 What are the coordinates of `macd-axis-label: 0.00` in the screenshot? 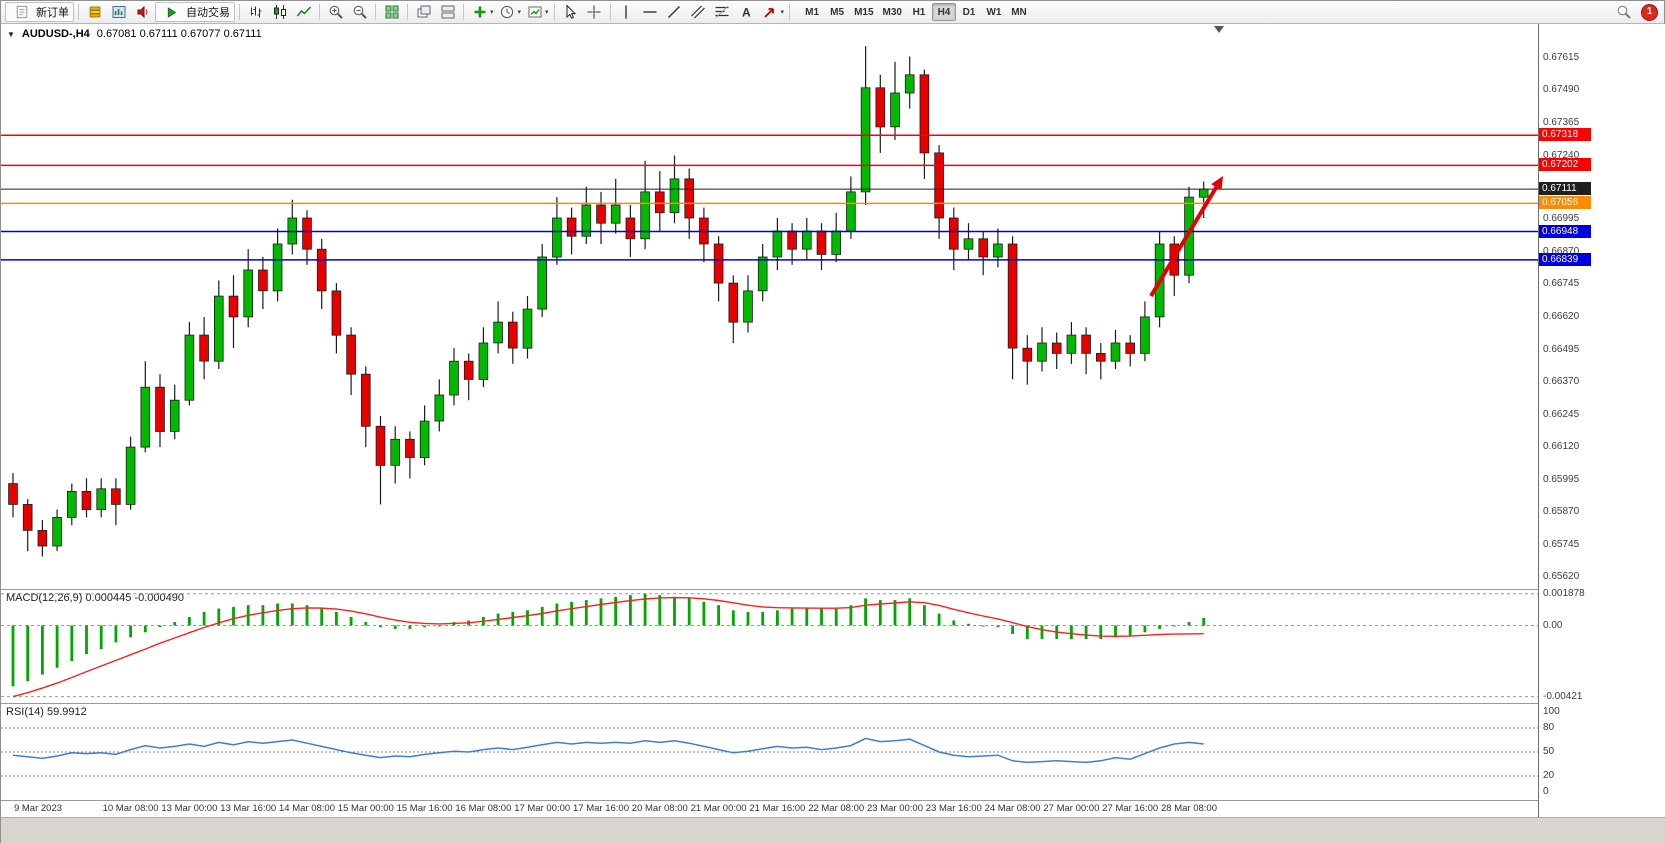 It's located at (1553, 625).